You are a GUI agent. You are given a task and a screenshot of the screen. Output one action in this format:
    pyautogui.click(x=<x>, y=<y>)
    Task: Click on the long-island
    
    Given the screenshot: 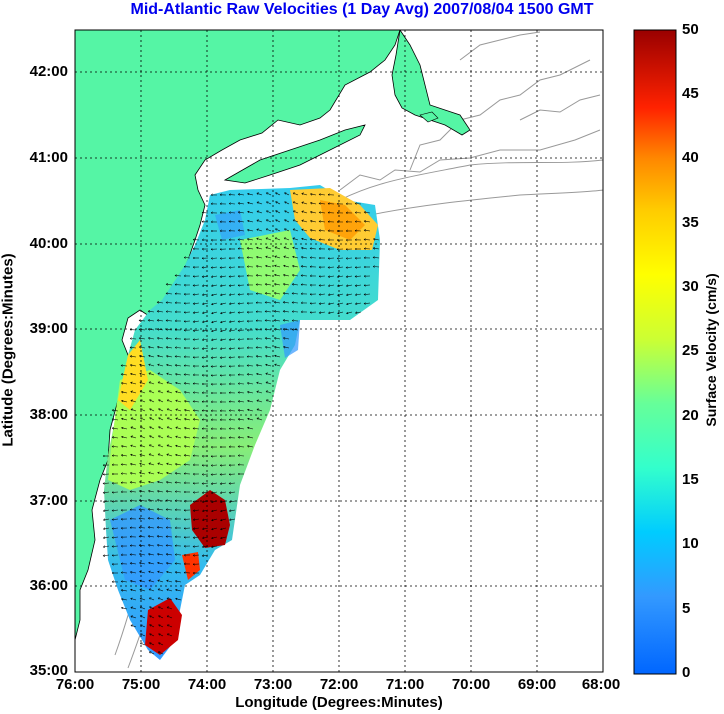 What is the action you would take?
    pyautogui.click(x=294, y=154)
    